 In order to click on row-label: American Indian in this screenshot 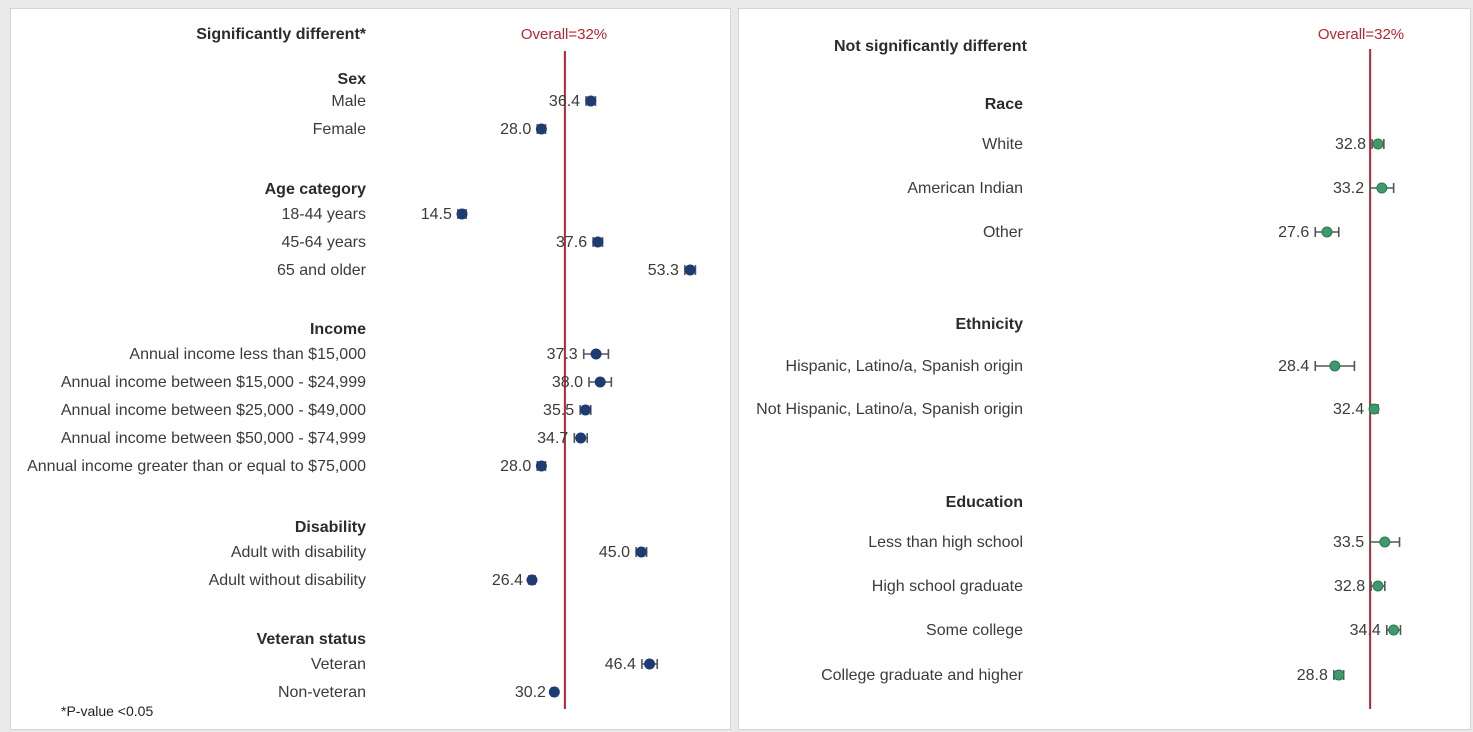, I will do `click(965, 188)`.